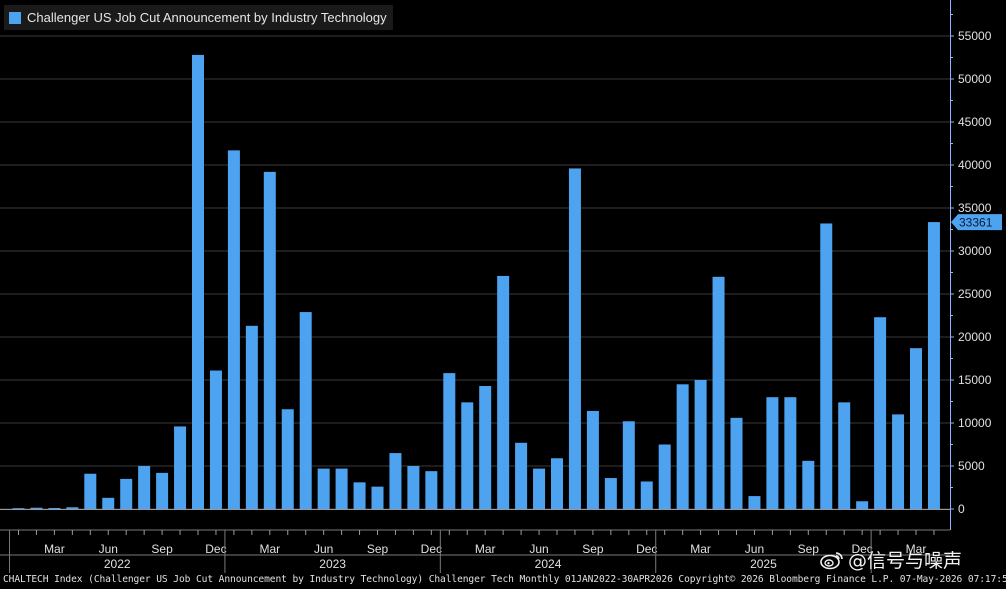  I want to click on y-tick-label: 45000, so click(975, 122).